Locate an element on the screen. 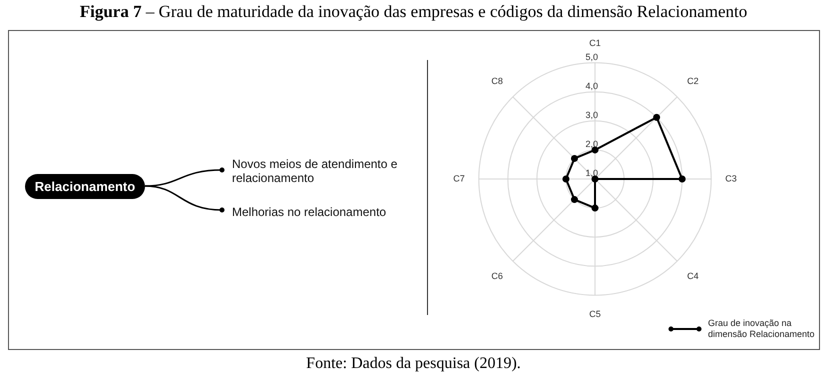  y-tick-label: 5,0 is located at coordinates (591, 57).